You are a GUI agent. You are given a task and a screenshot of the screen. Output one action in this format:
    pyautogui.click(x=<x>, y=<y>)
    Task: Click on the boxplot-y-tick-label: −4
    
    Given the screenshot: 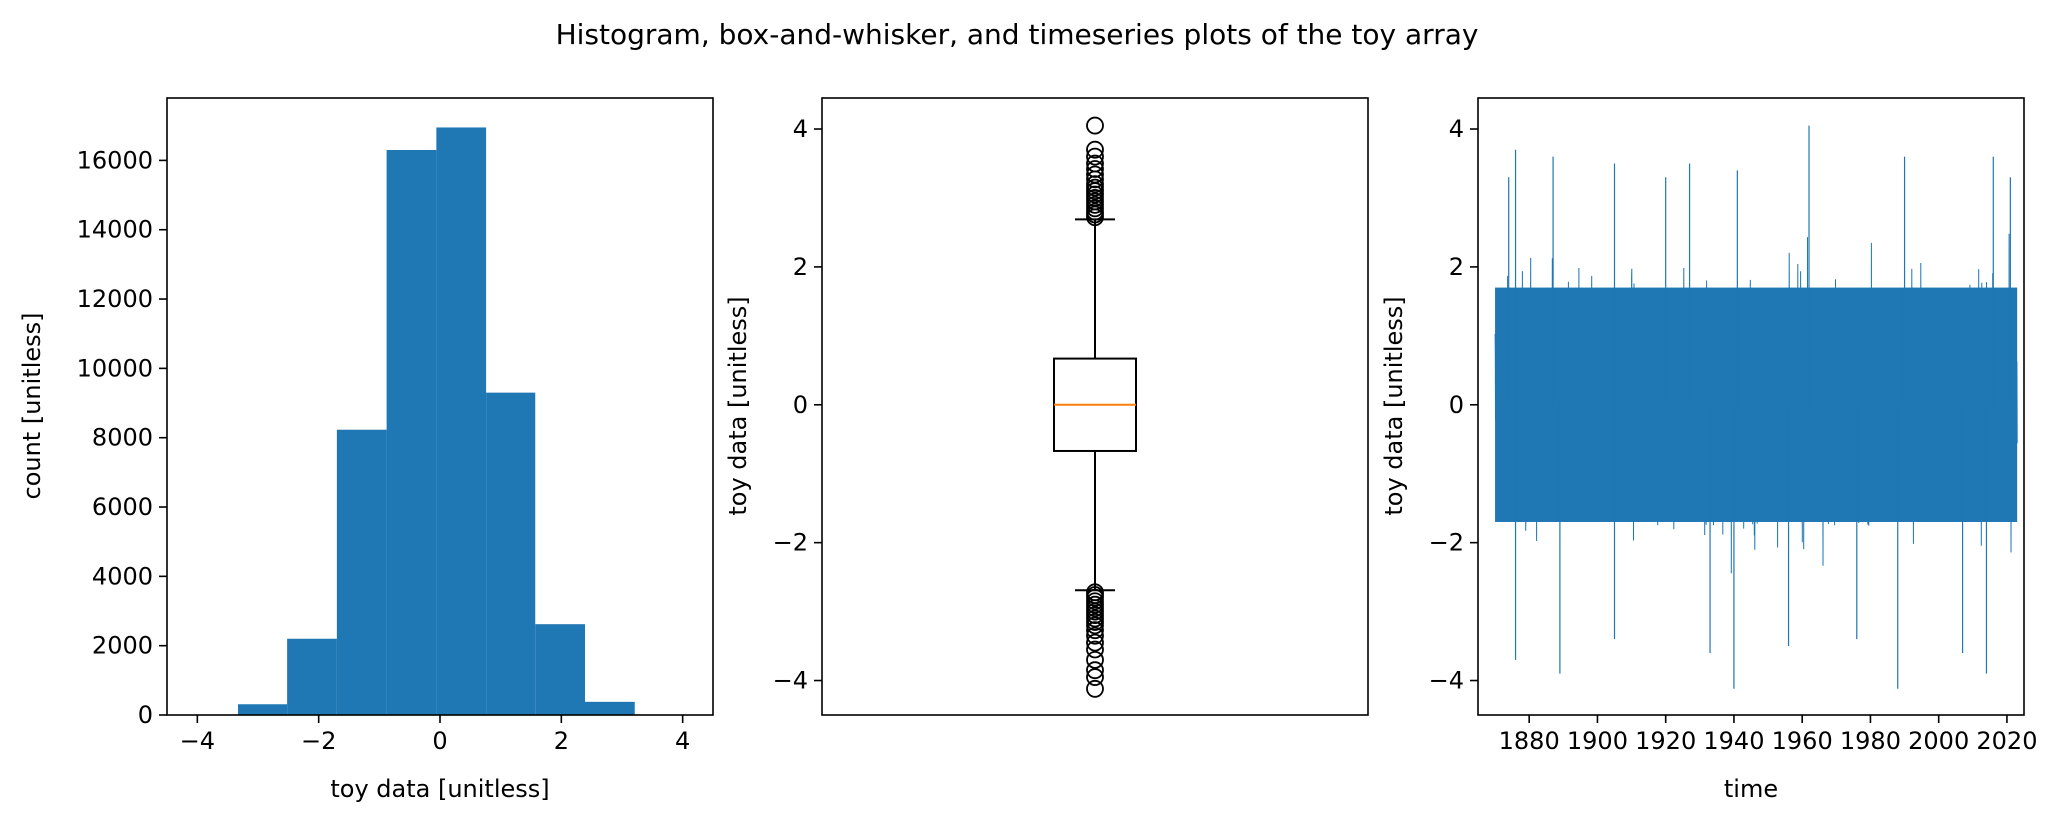 What is the action you would take?
    pyautogui.click(x=790, y=681)
    